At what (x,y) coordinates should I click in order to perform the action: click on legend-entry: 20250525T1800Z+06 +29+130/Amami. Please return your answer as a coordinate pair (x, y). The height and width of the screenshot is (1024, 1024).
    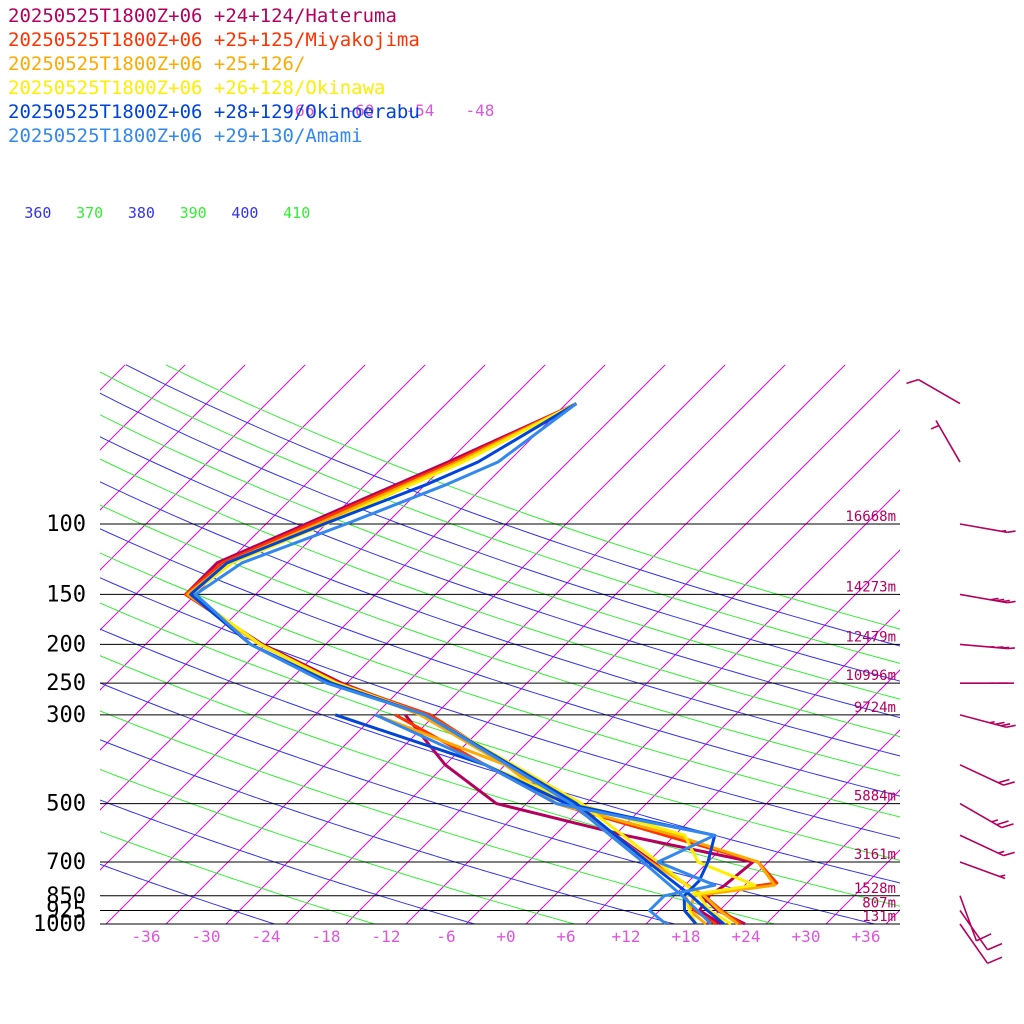
    Looking at the image, I should click on (185, 136).